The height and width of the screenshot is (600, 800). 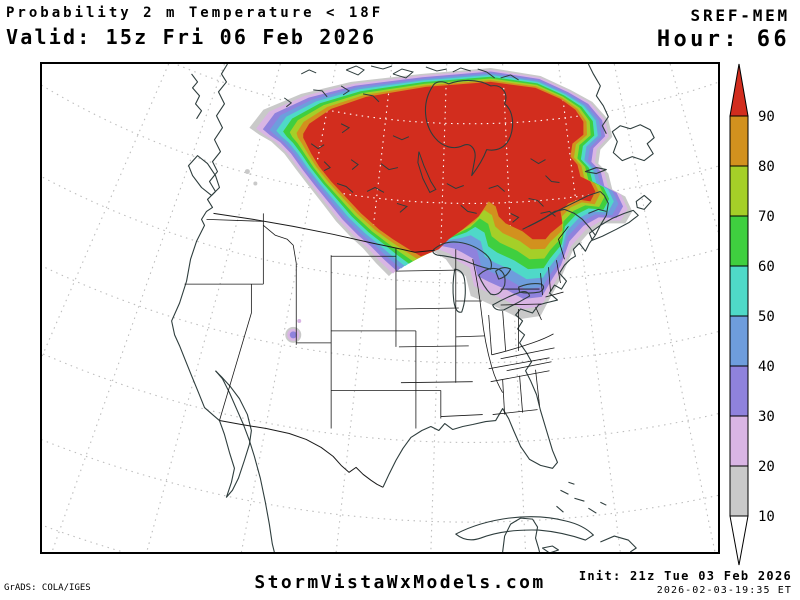 What do you see at coordinates (613, 225) in the screenshot?
I see `nova-scotia` at bounding box center [613, 225].